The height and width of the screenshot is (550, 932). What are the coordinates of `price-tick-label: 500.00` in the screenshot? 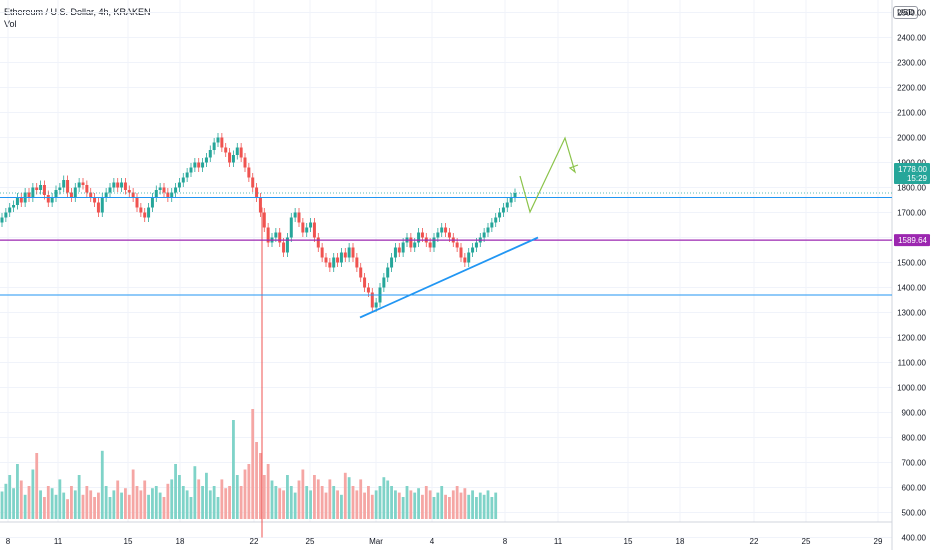 It's located at (914, 513).